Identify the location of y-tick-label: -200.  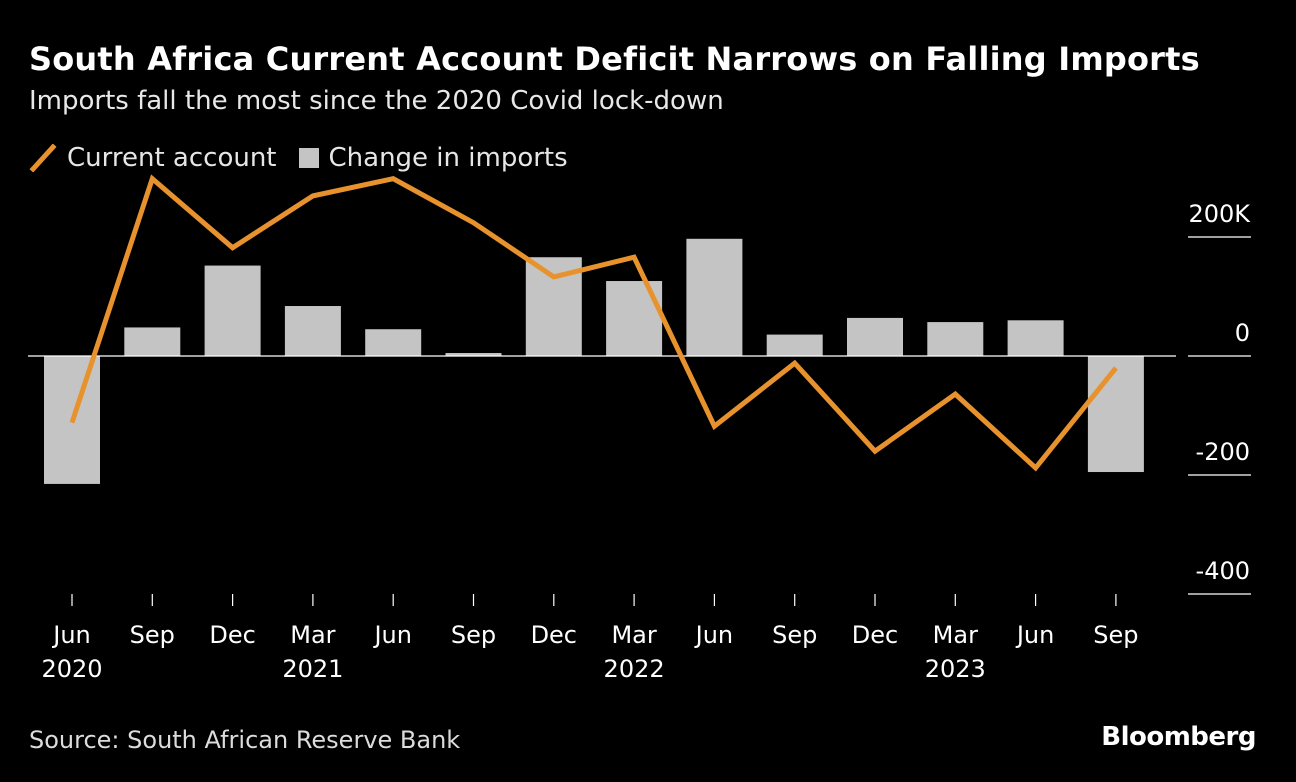
(1223, 452).